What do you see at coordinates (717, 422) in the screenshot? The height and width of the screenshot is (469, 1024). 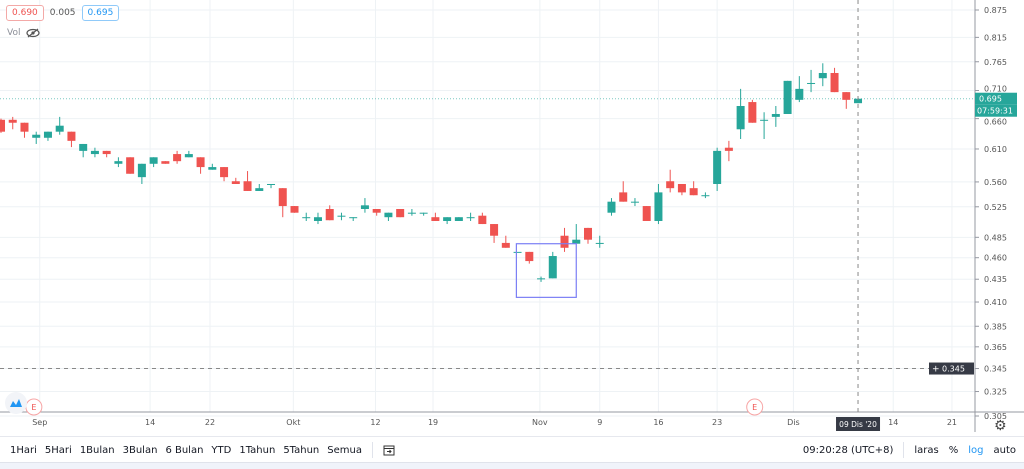 I see `time-tick-label: 23` at bounding box center [717, 422].